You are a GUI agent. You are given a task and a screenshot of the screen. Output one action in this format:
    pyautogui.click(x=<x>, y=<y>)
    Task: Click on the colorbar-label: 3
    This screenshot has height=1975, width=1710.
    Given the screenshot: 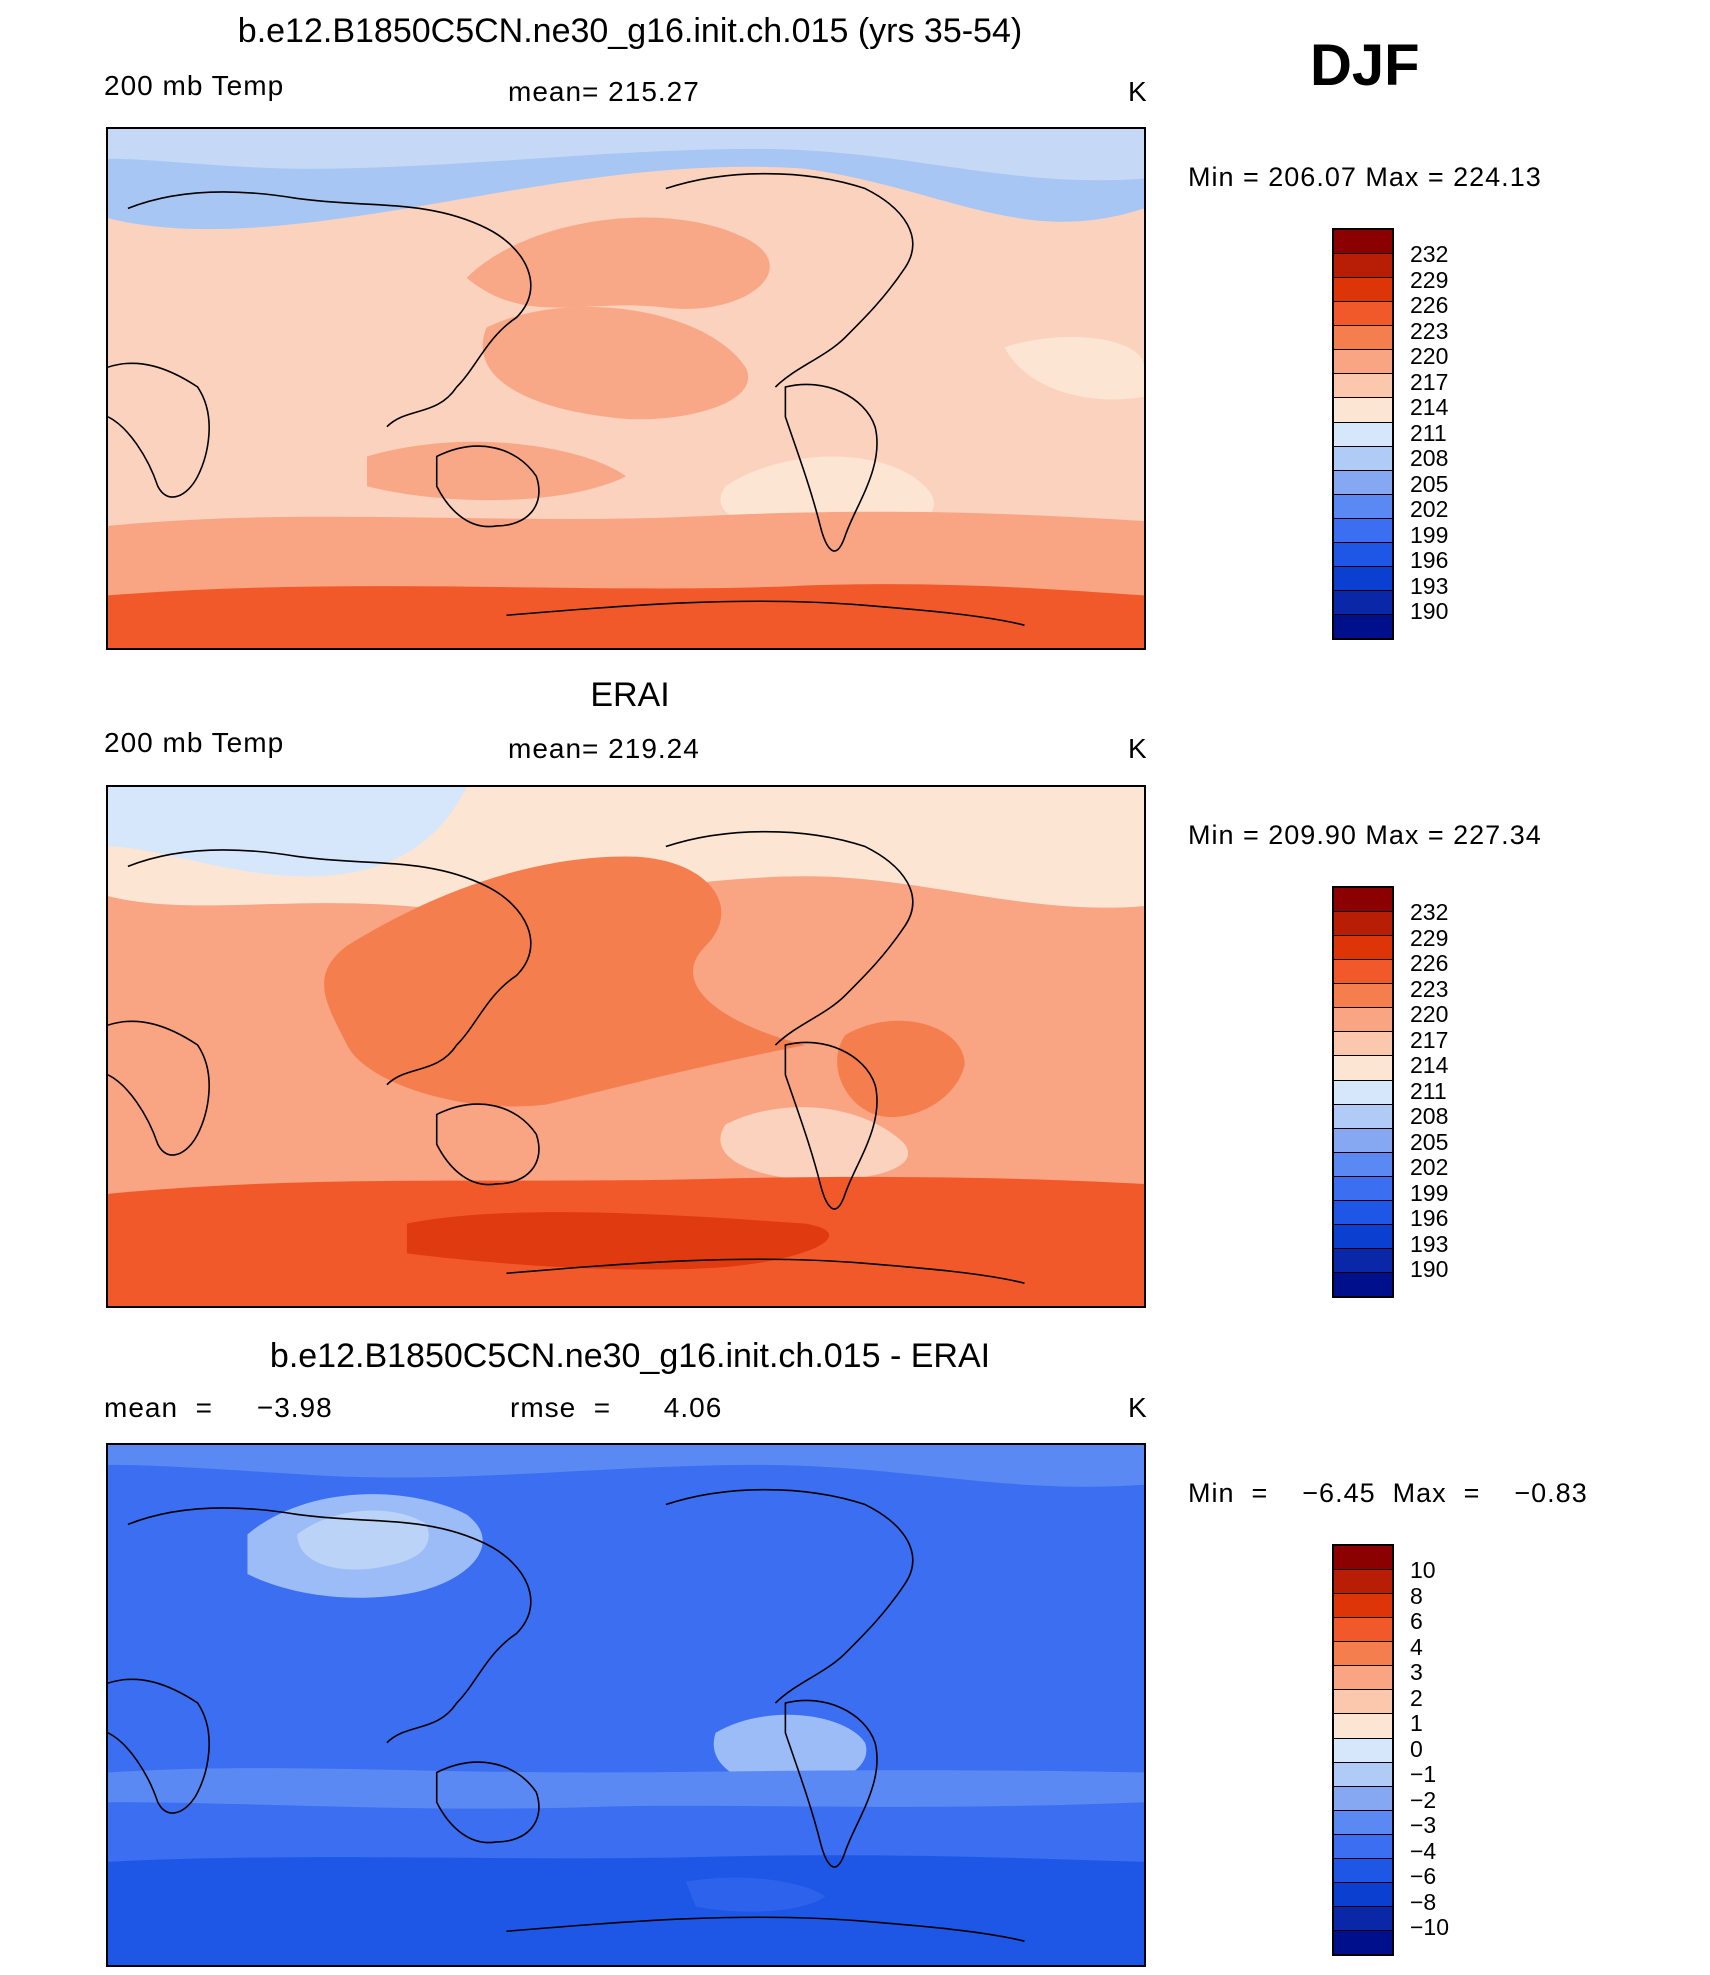 What is the action you would take?
    pyautogui.click(x=1416, y=1672)
    